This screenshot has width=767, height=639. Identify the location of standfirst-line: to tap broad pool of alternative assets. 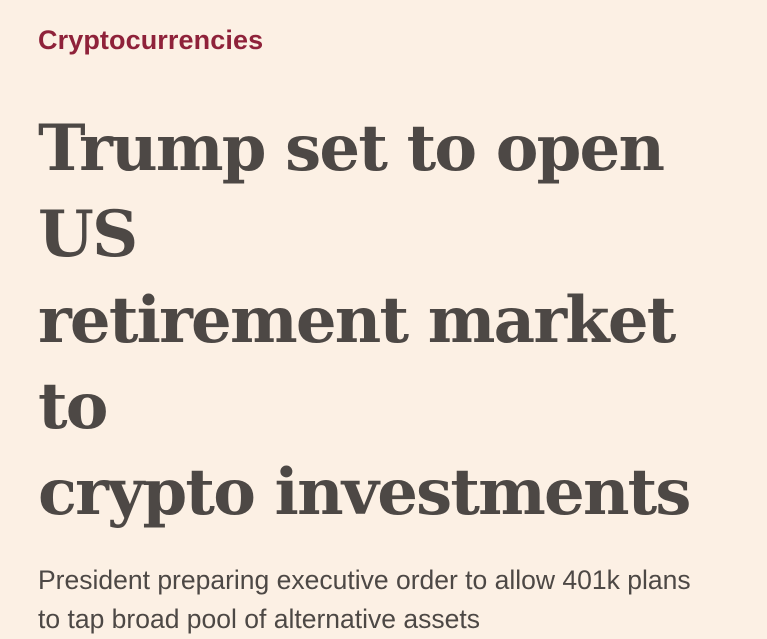
(259, 619).